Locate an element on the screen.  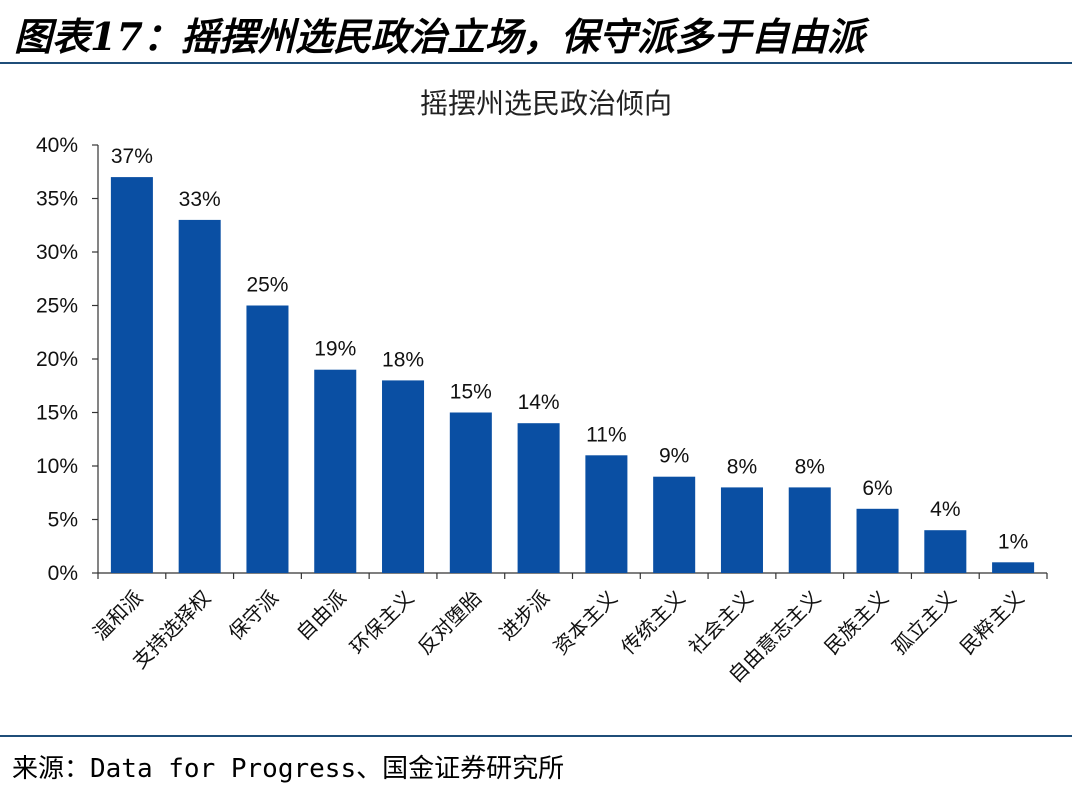
data-label: 37% is located at coordinates (132, 156).